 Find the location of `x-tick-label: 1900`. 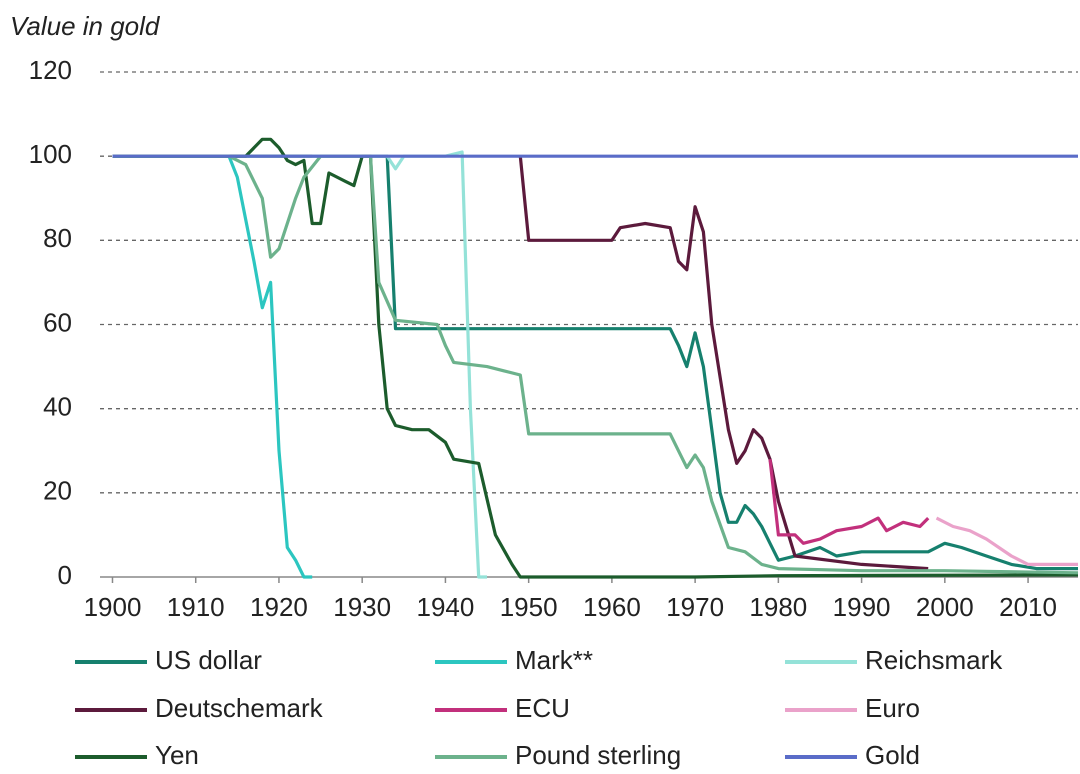

x-tick-label: 1900 is located at coordinates (113, 607).